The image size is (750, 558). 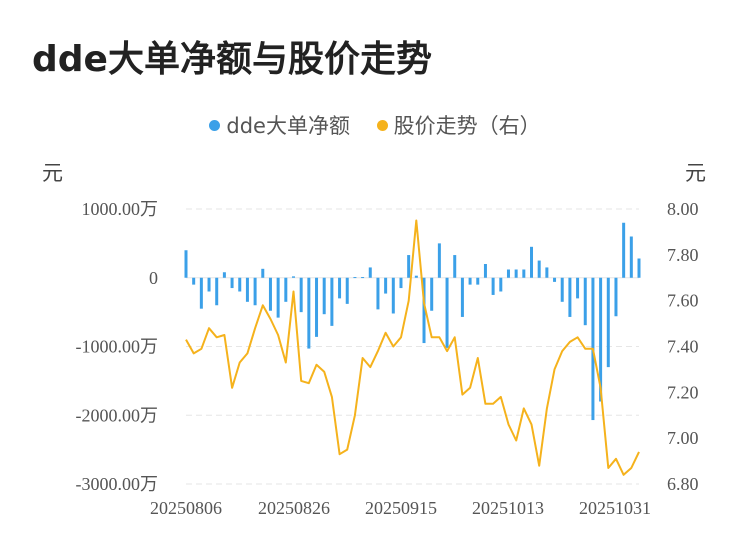 I want to click on left-axis-ticks: 1000.00万 0 -1000.00万 -2000.00万 -3000.00万, so click(x=117, y=346).